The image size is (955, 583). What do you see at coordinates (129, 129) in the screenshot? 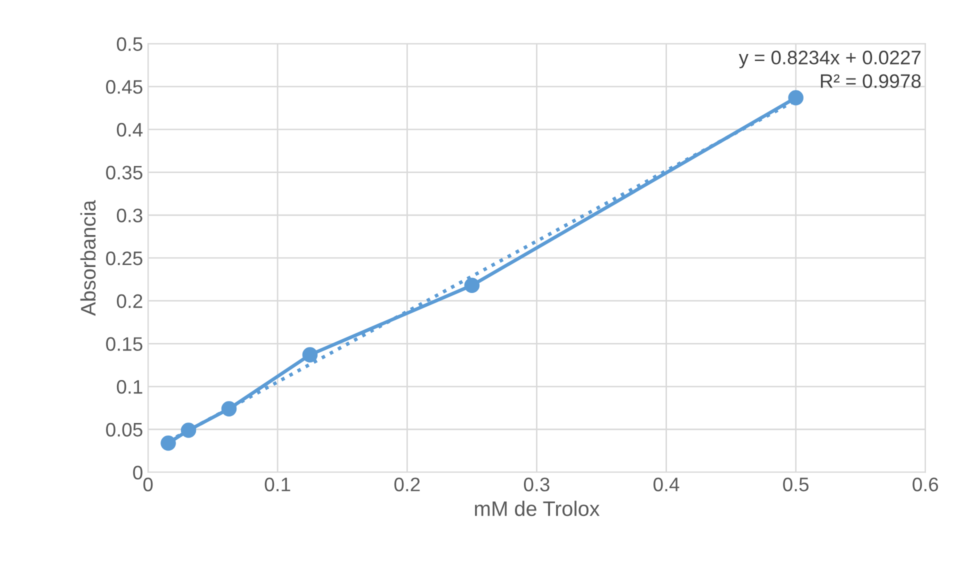
I see `y-tick-label: 0.4` at bounding box center [129, 129].